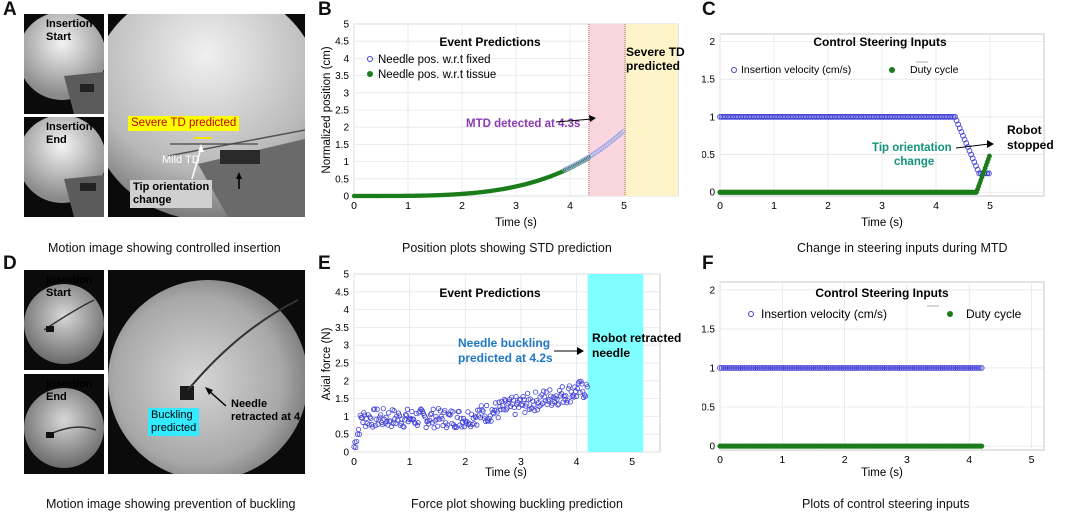  I want to click on buckling-line-2: predicted at 4.2s, so click(505, 358).